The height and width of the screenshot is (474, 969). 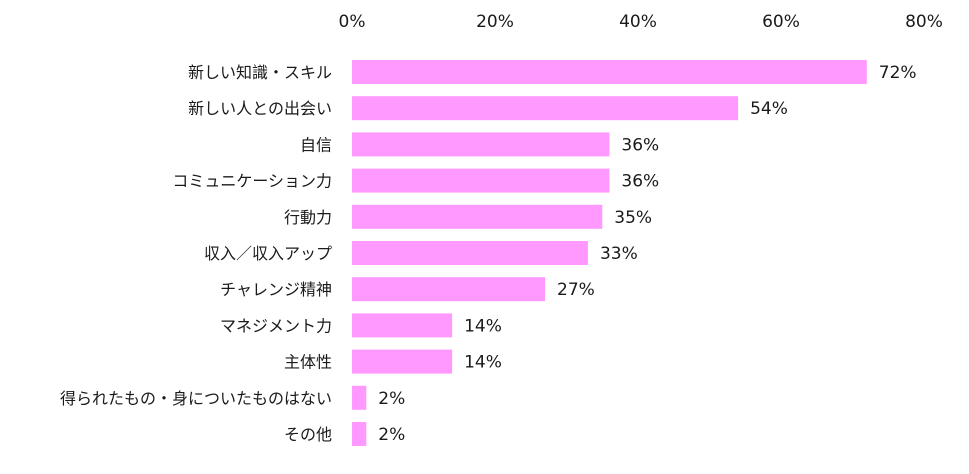 I want to click on category-label: 主体性, so click(x=308, y=362).